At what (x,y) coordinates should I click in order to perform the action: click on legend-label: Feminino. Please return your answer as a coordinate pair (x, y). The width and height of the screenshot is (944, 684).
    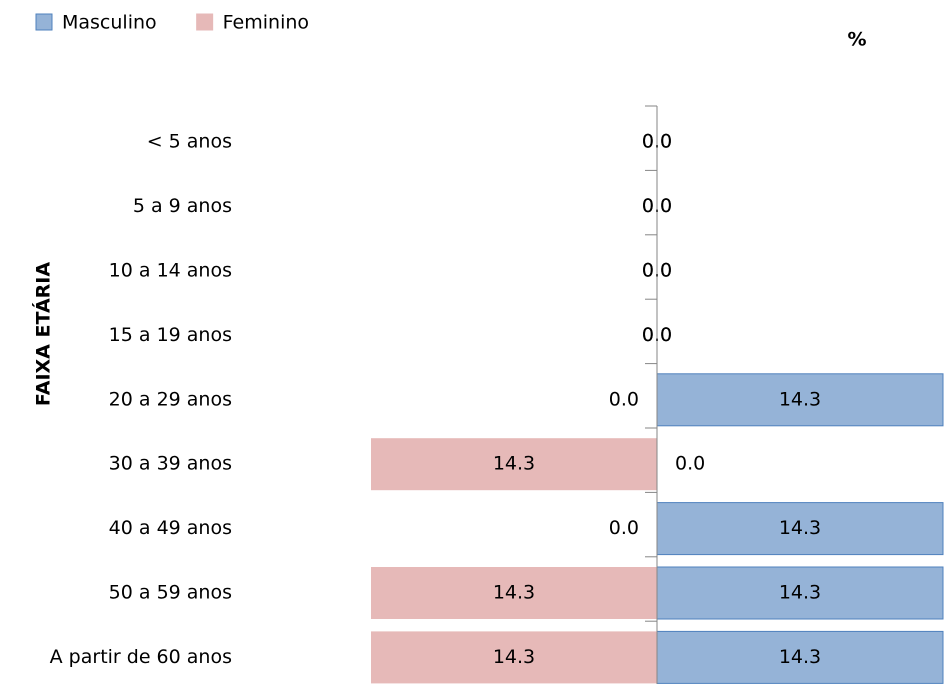
    Looking at the image, I should click on (266, 23).